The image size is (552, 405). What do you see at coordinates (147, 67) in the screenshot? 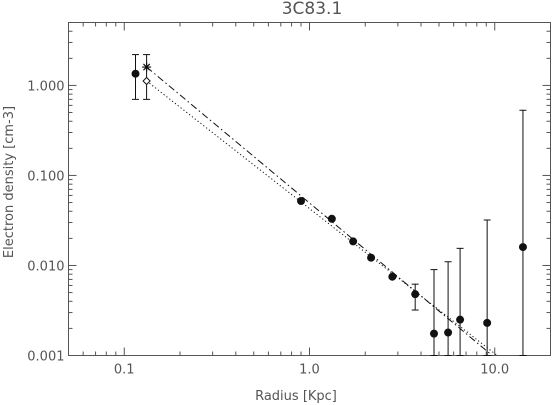
I see `data-point-asterisk` at bounding box center [147, 67].